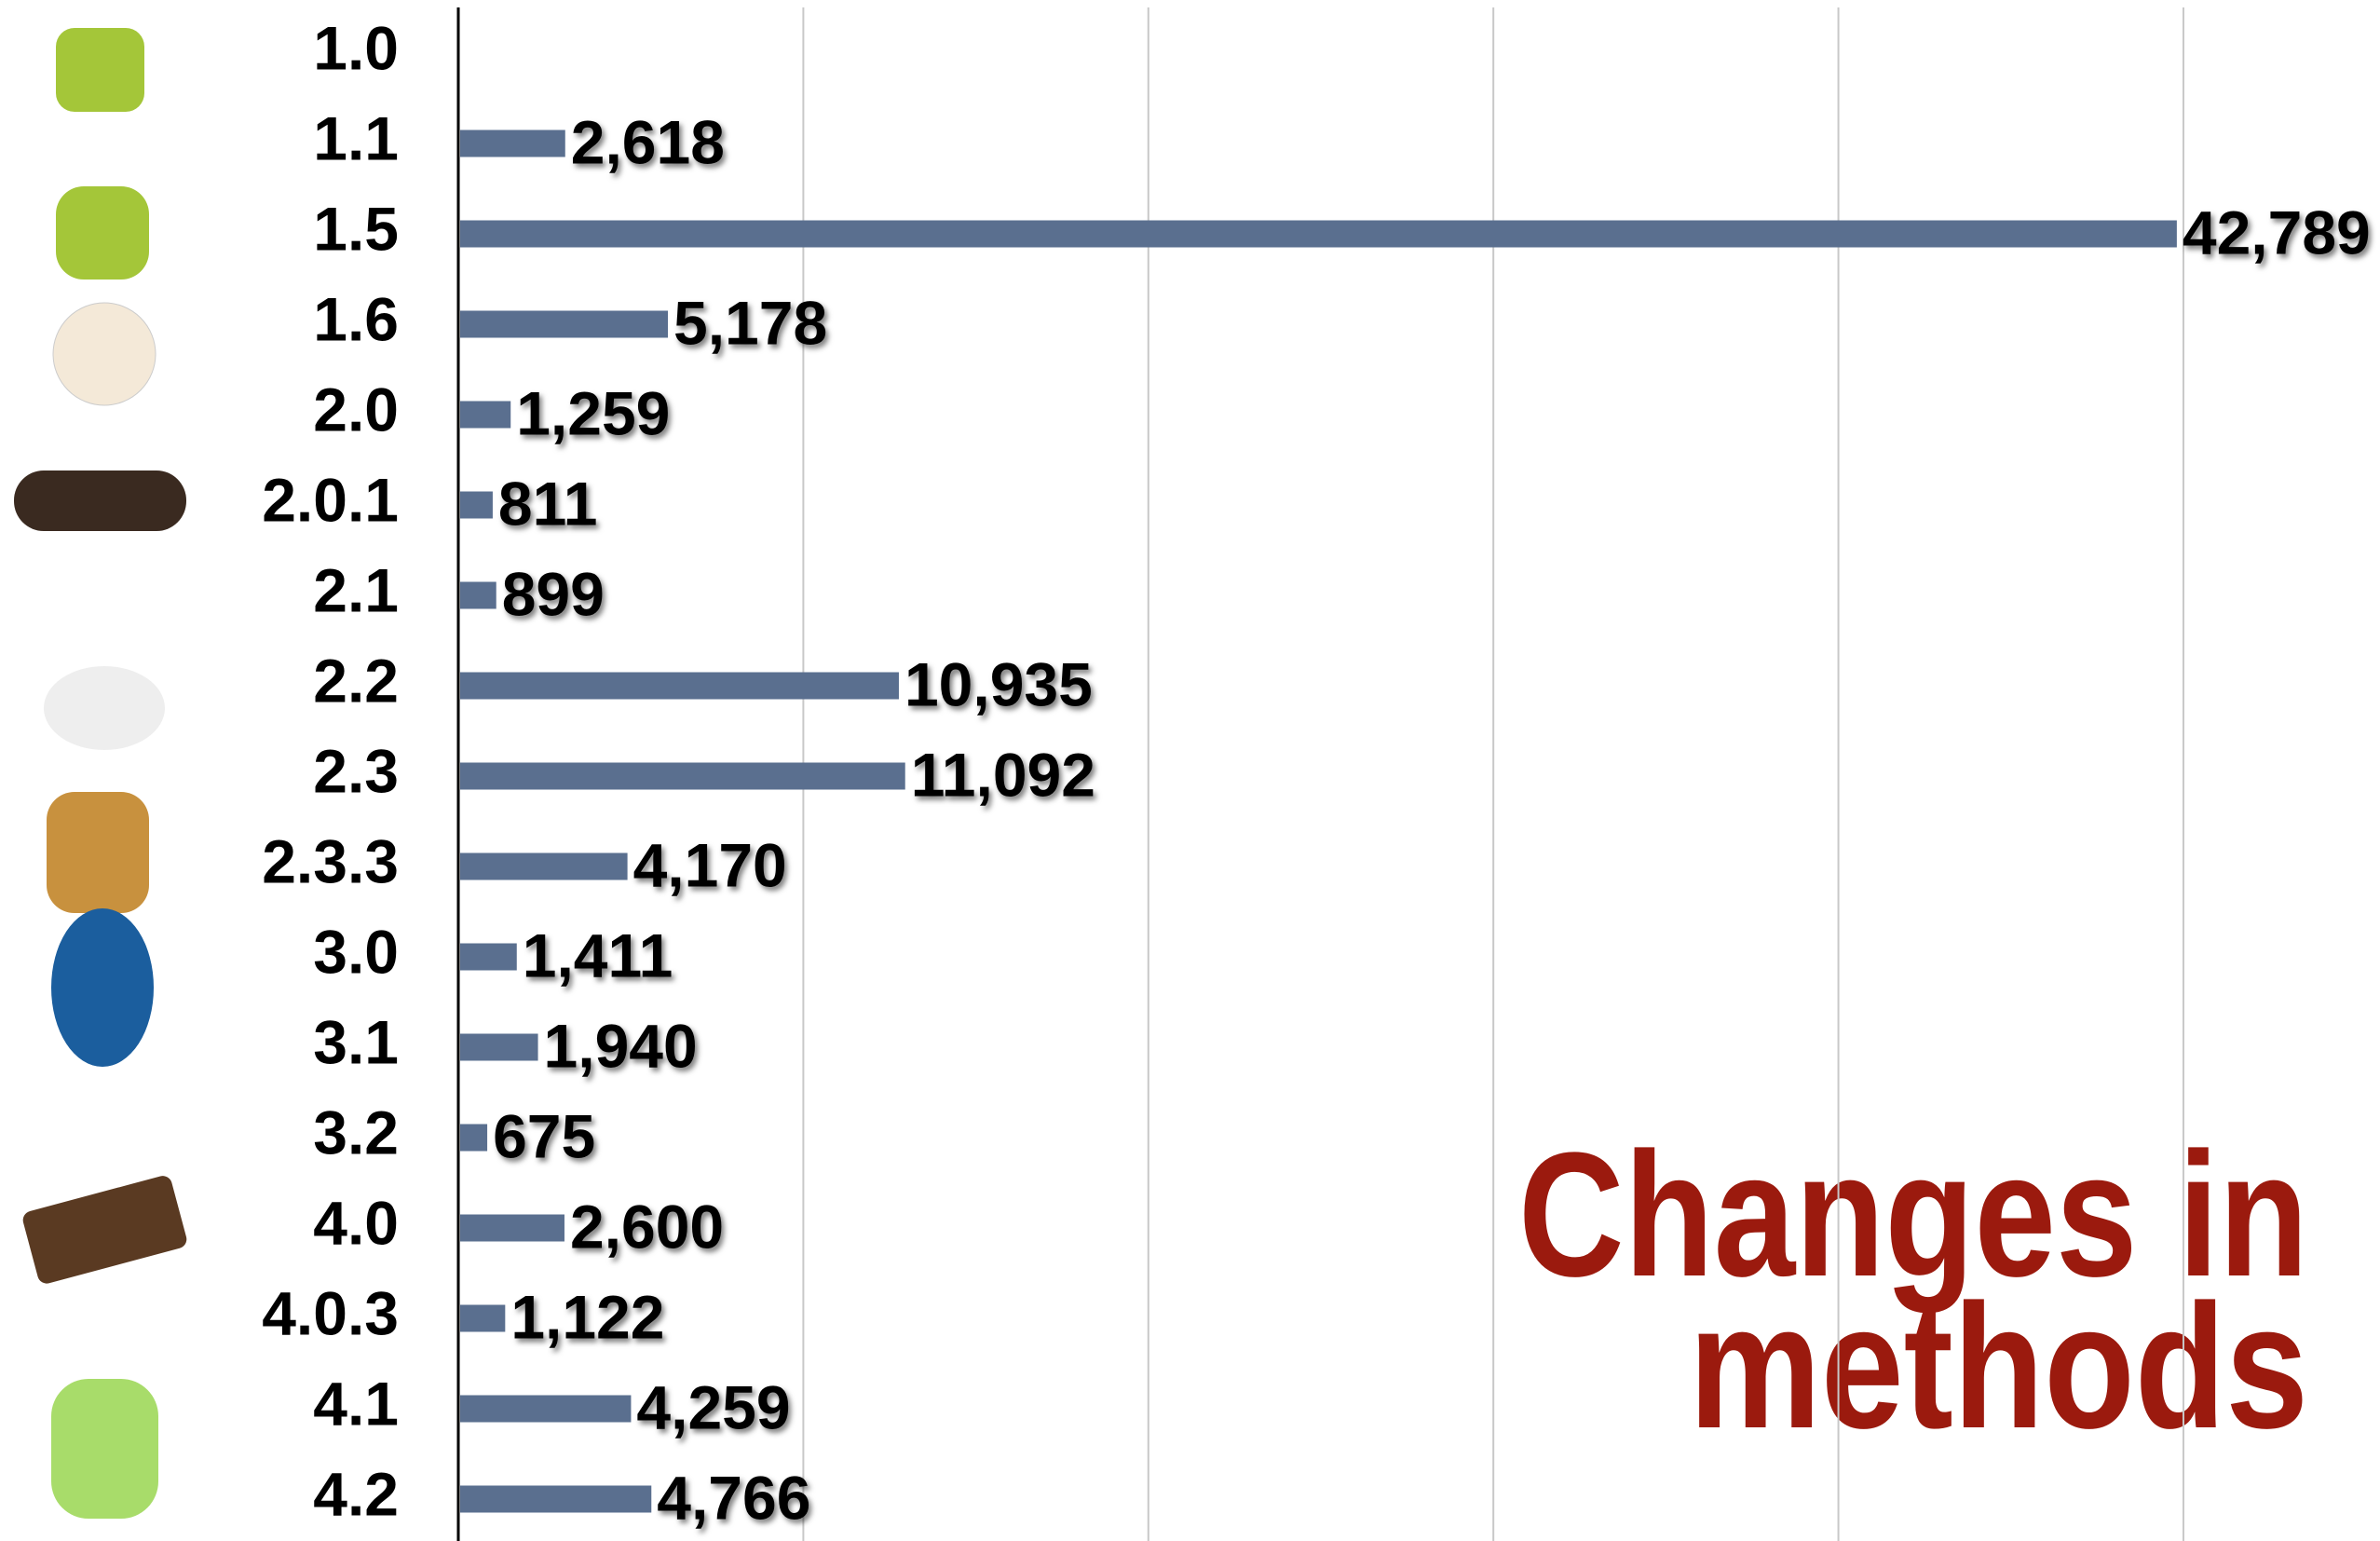 Image resolution: width=2380 pixels, height=1541 pixels. I want to click on y-tick-label: 3.2, so click(356, 1132).